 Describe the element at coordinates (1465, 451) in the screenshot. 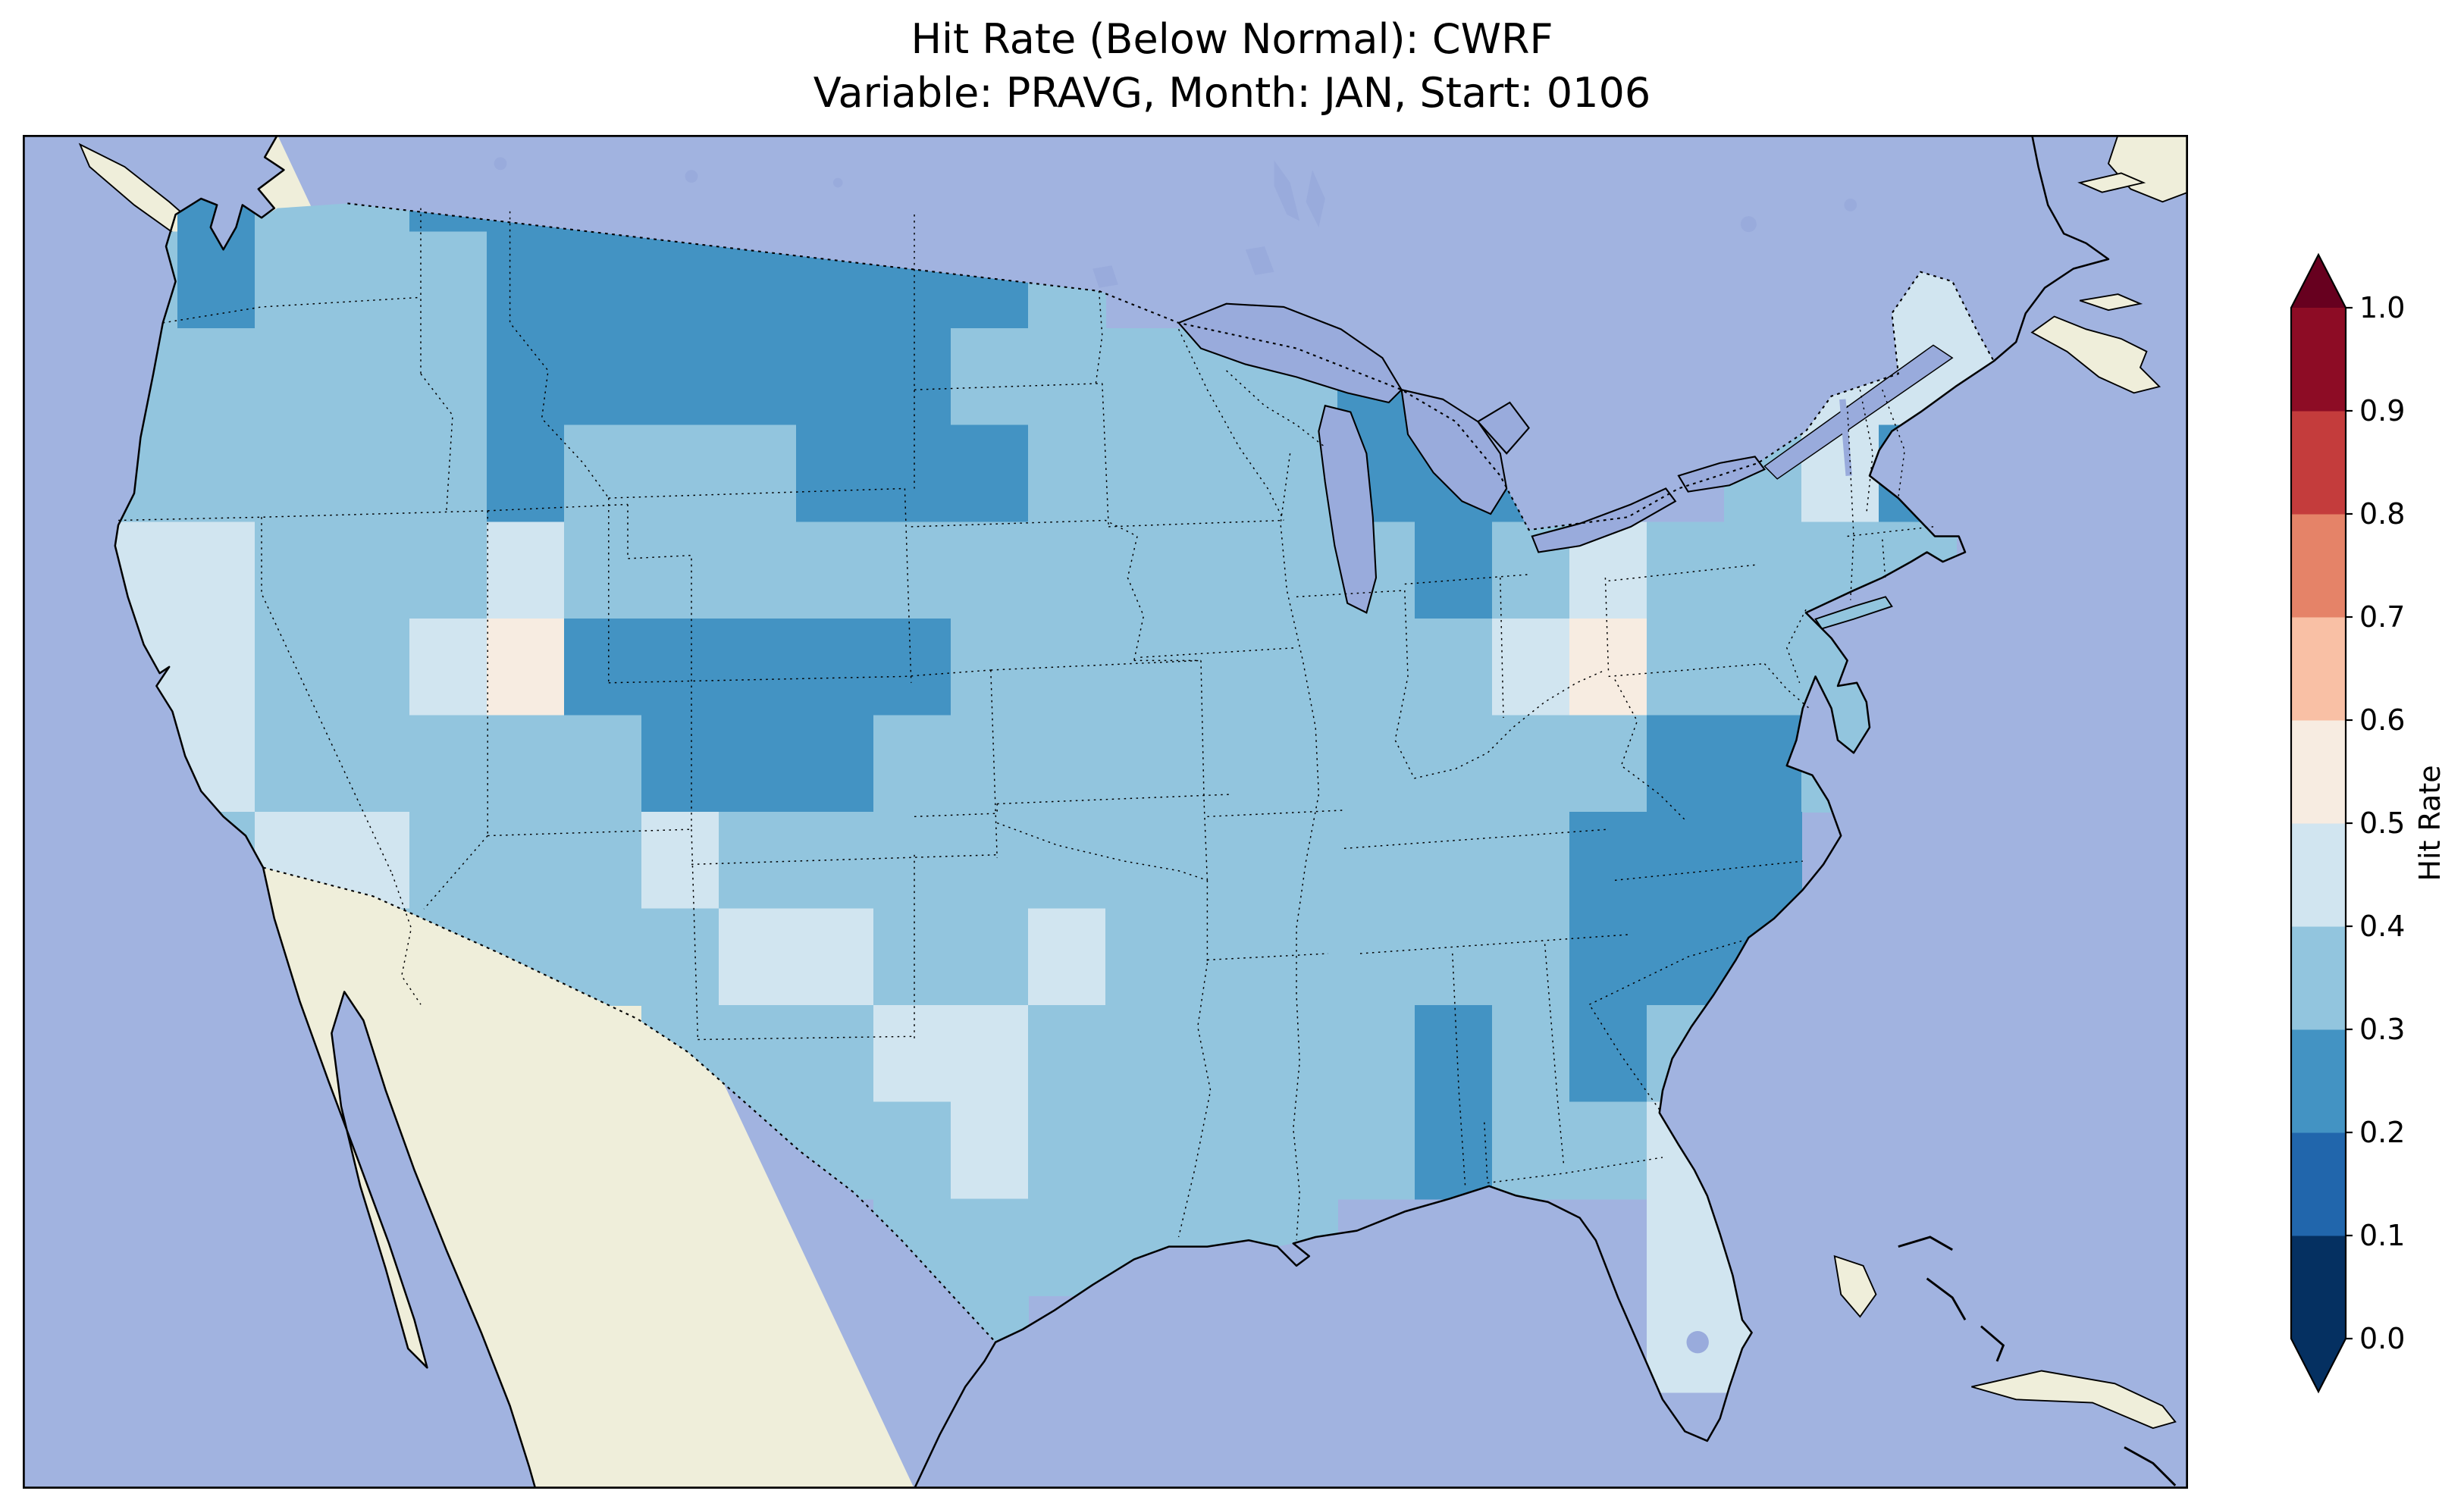

I see `great-lake` at that location.